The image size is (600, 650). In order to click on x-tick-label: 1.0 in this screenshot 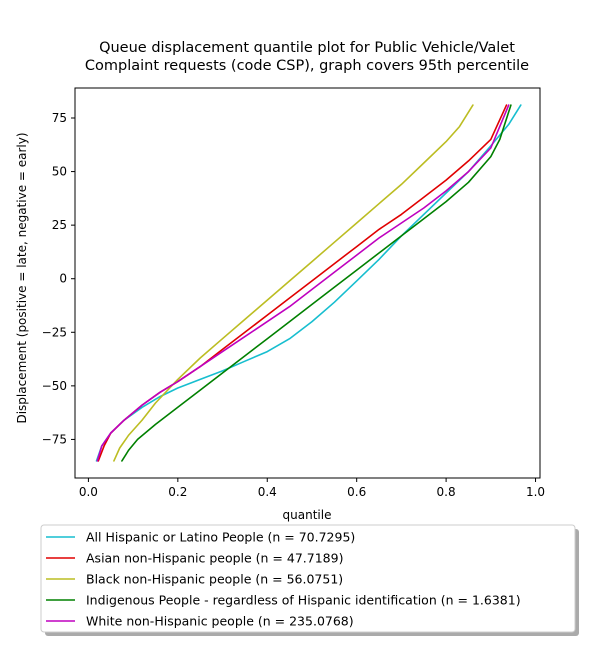, I will do `click(535, 492)`.